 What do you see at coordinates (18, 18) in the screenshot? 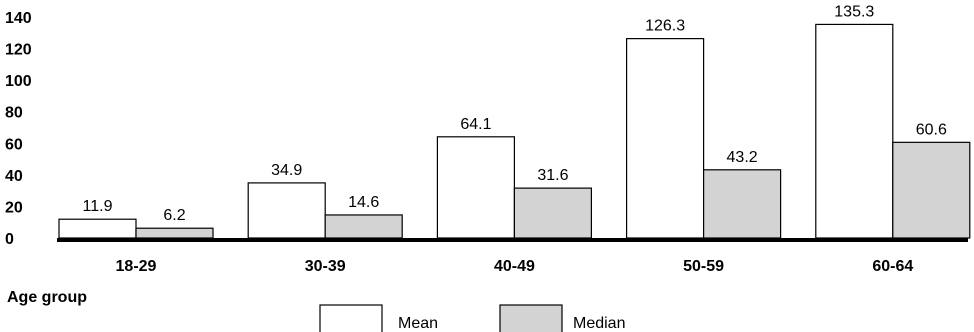
I see `y-tick-label: 140` at bounding box center [18, 18].